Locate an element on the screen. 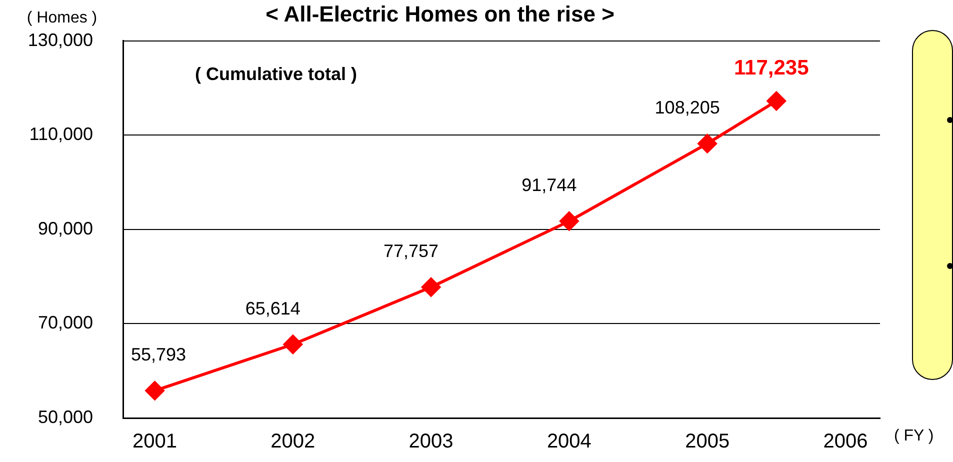 Image resolution: width=953 pixels, height=462 pixels. annotation: ( Cumulative total ) is located at coordinates (276, 74).